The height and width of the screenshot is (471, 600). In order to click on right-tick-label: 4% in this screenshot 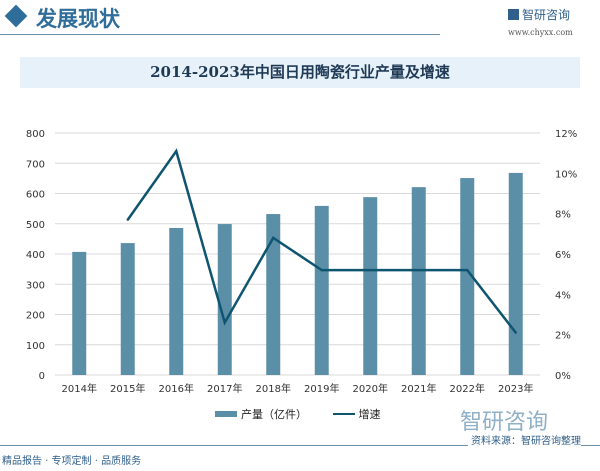, I will do `click(563, 295)`.